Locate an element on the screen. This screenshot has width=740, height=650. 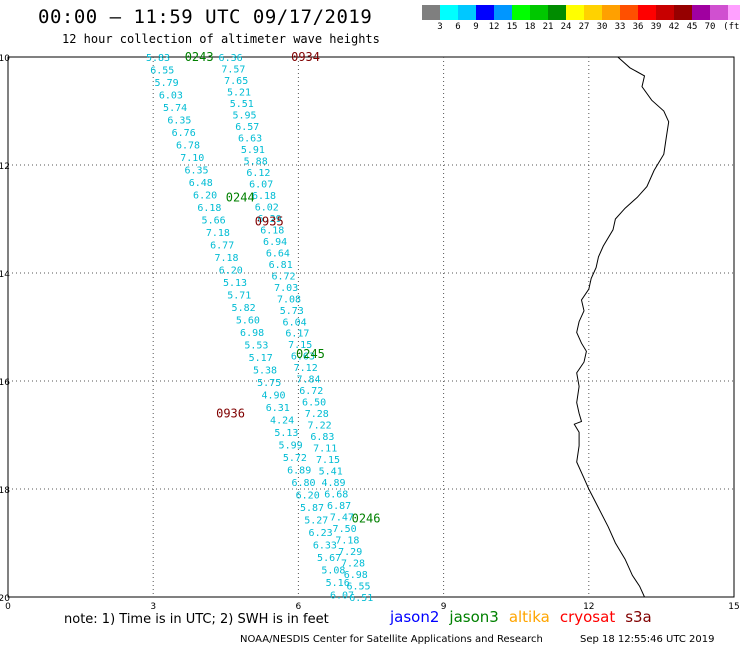
wave-height-label: 5.08 is located at coordinates (333, 570).